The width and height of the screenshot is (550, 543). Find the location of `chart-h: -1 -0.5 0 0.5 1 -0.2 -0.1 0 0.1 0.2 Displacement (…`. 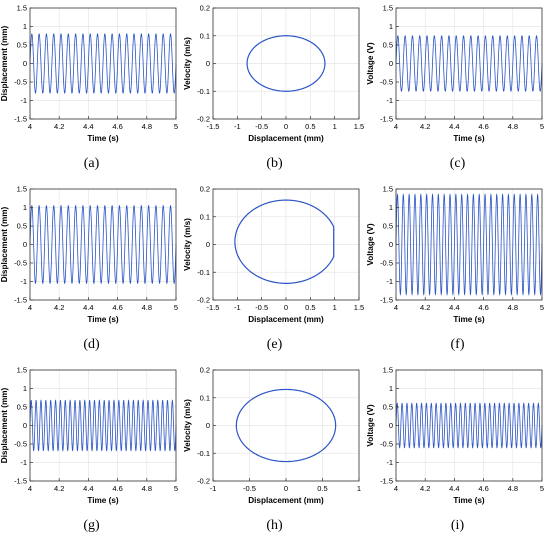

chart-h: -1 -0.5 0 0.5 1 -0.2 -0.1 0 0.1 0.2 Displacement (… is located at coordinates (272, 435).